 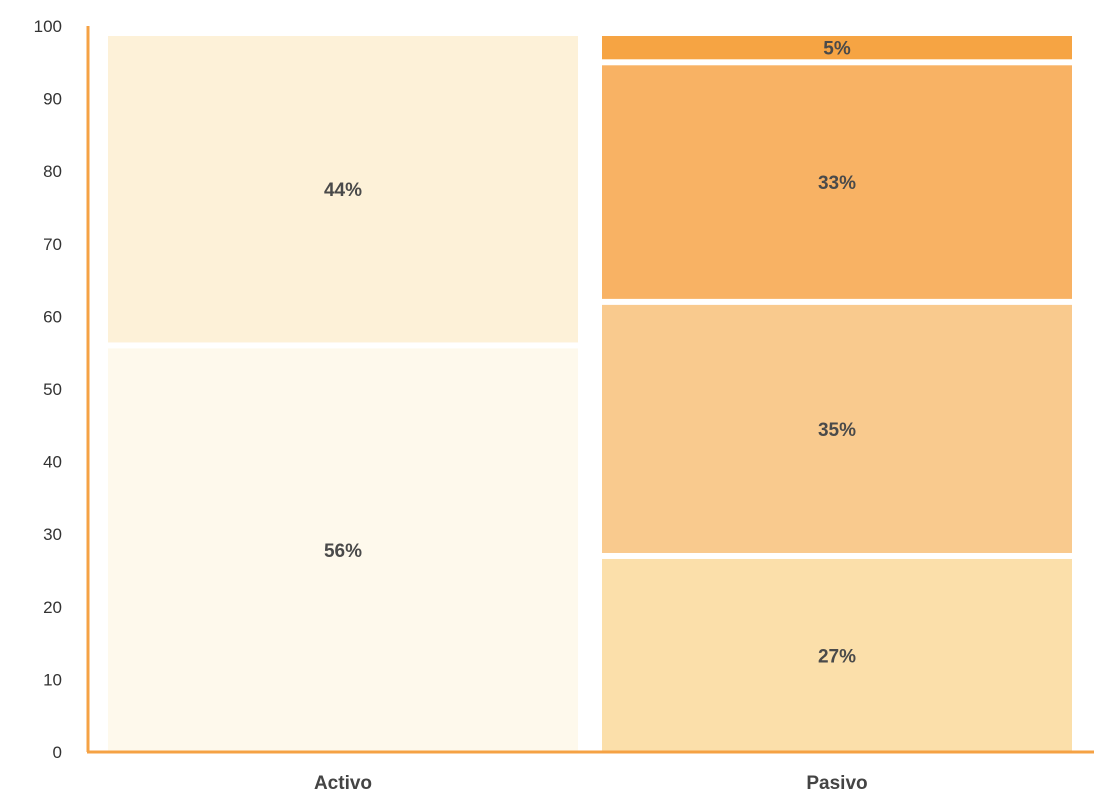 What do you see at coordinates (57, 752) in the screenshot?
I see `y-tick-label-0: 0` at bounding box center [57, 752].